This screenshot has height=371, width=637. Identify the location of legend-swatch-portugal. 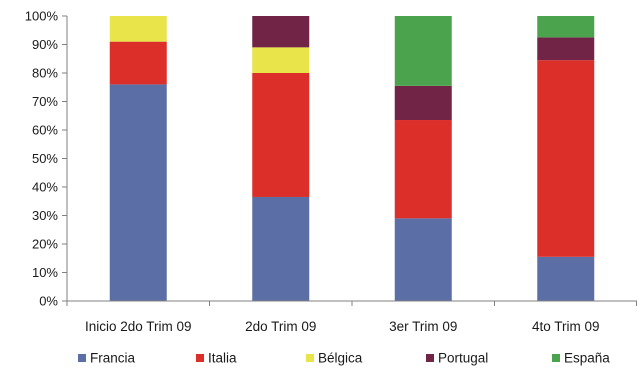
(430, 358).